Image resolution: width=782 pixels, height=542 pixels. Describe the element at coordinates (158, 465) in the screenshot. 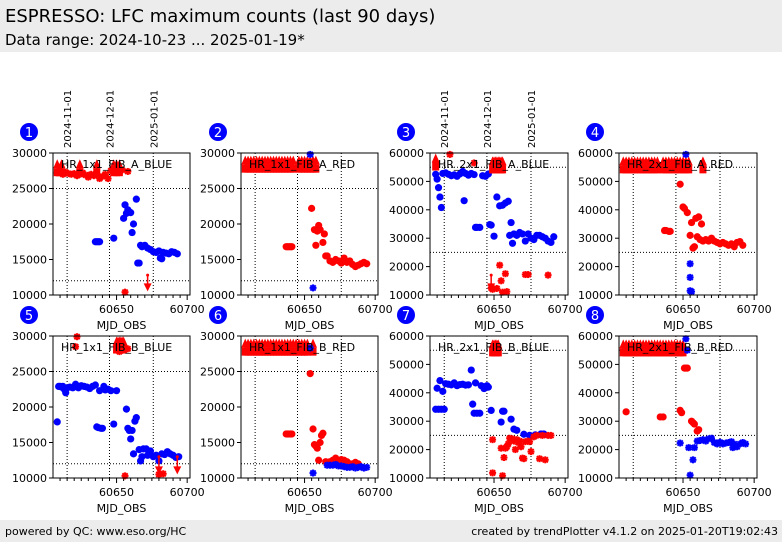

I see `lower-limit-arrow` at that location.